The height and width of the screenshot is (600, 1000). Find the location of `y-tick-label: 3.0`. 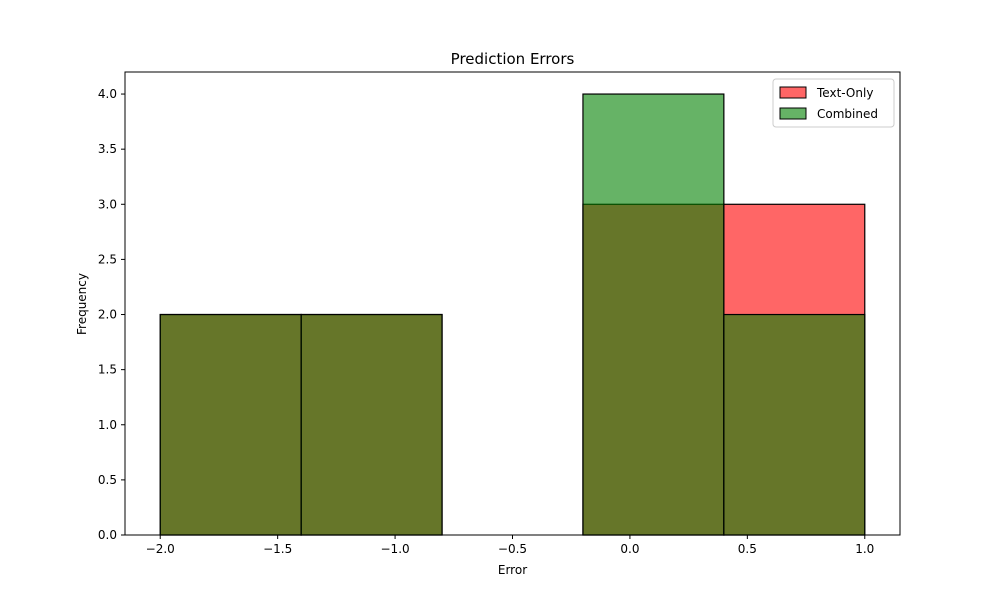

y-tick-label: 3.0 is located at coordinates (107, 204).